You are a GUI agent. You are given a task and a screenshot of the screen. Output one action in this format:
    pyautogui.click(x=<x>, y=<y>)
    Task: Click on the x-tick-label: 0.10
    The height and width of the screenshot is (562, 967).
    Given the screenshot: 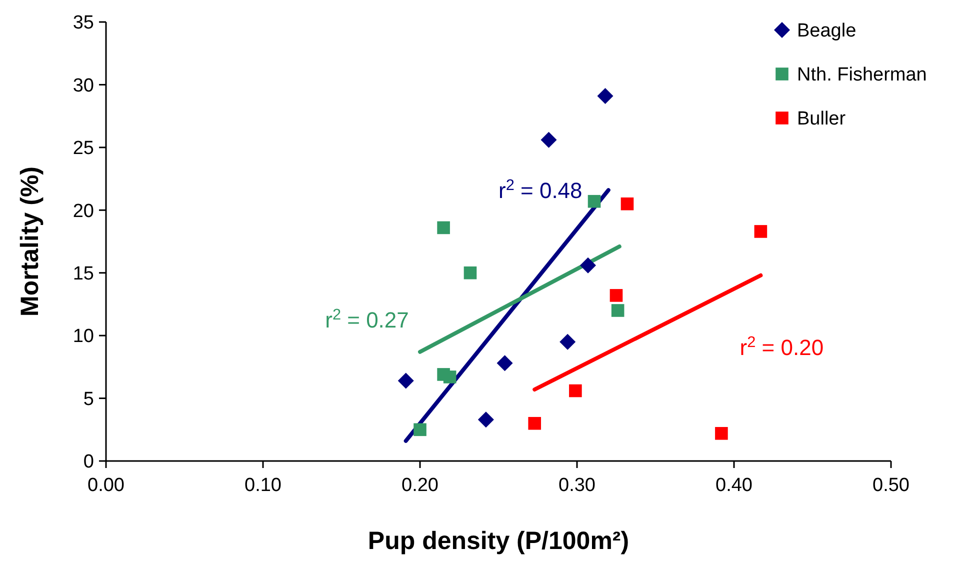 What is the action you would take?
    pyautogui.click(x=263, y=485)
    